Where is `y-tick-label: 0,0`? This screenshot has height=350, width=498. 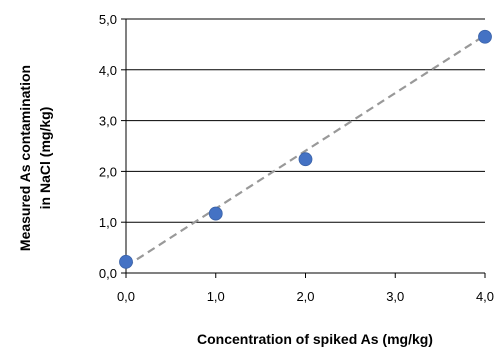 y-tick-label: 0,0 is located at coordinates (108, 273).